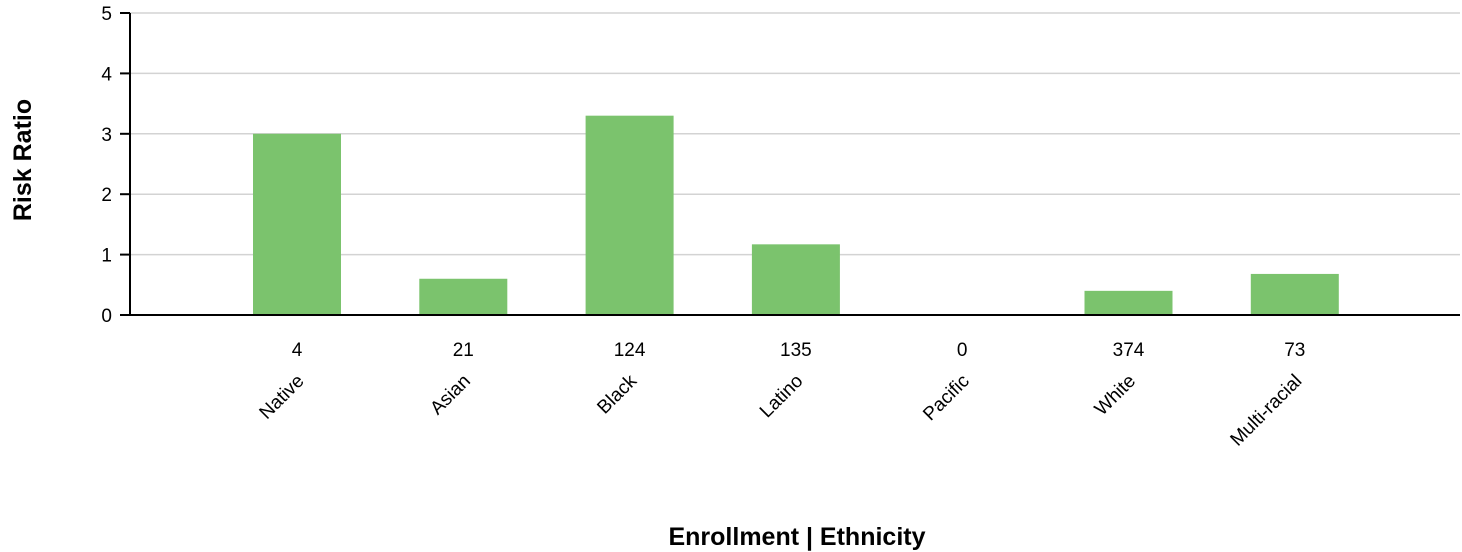 Image resolution: width=1462 pixels, height=552 pixels. Describe the element at coordinates (463, 296) in the screenshot. I see `bar-asian` at that location.